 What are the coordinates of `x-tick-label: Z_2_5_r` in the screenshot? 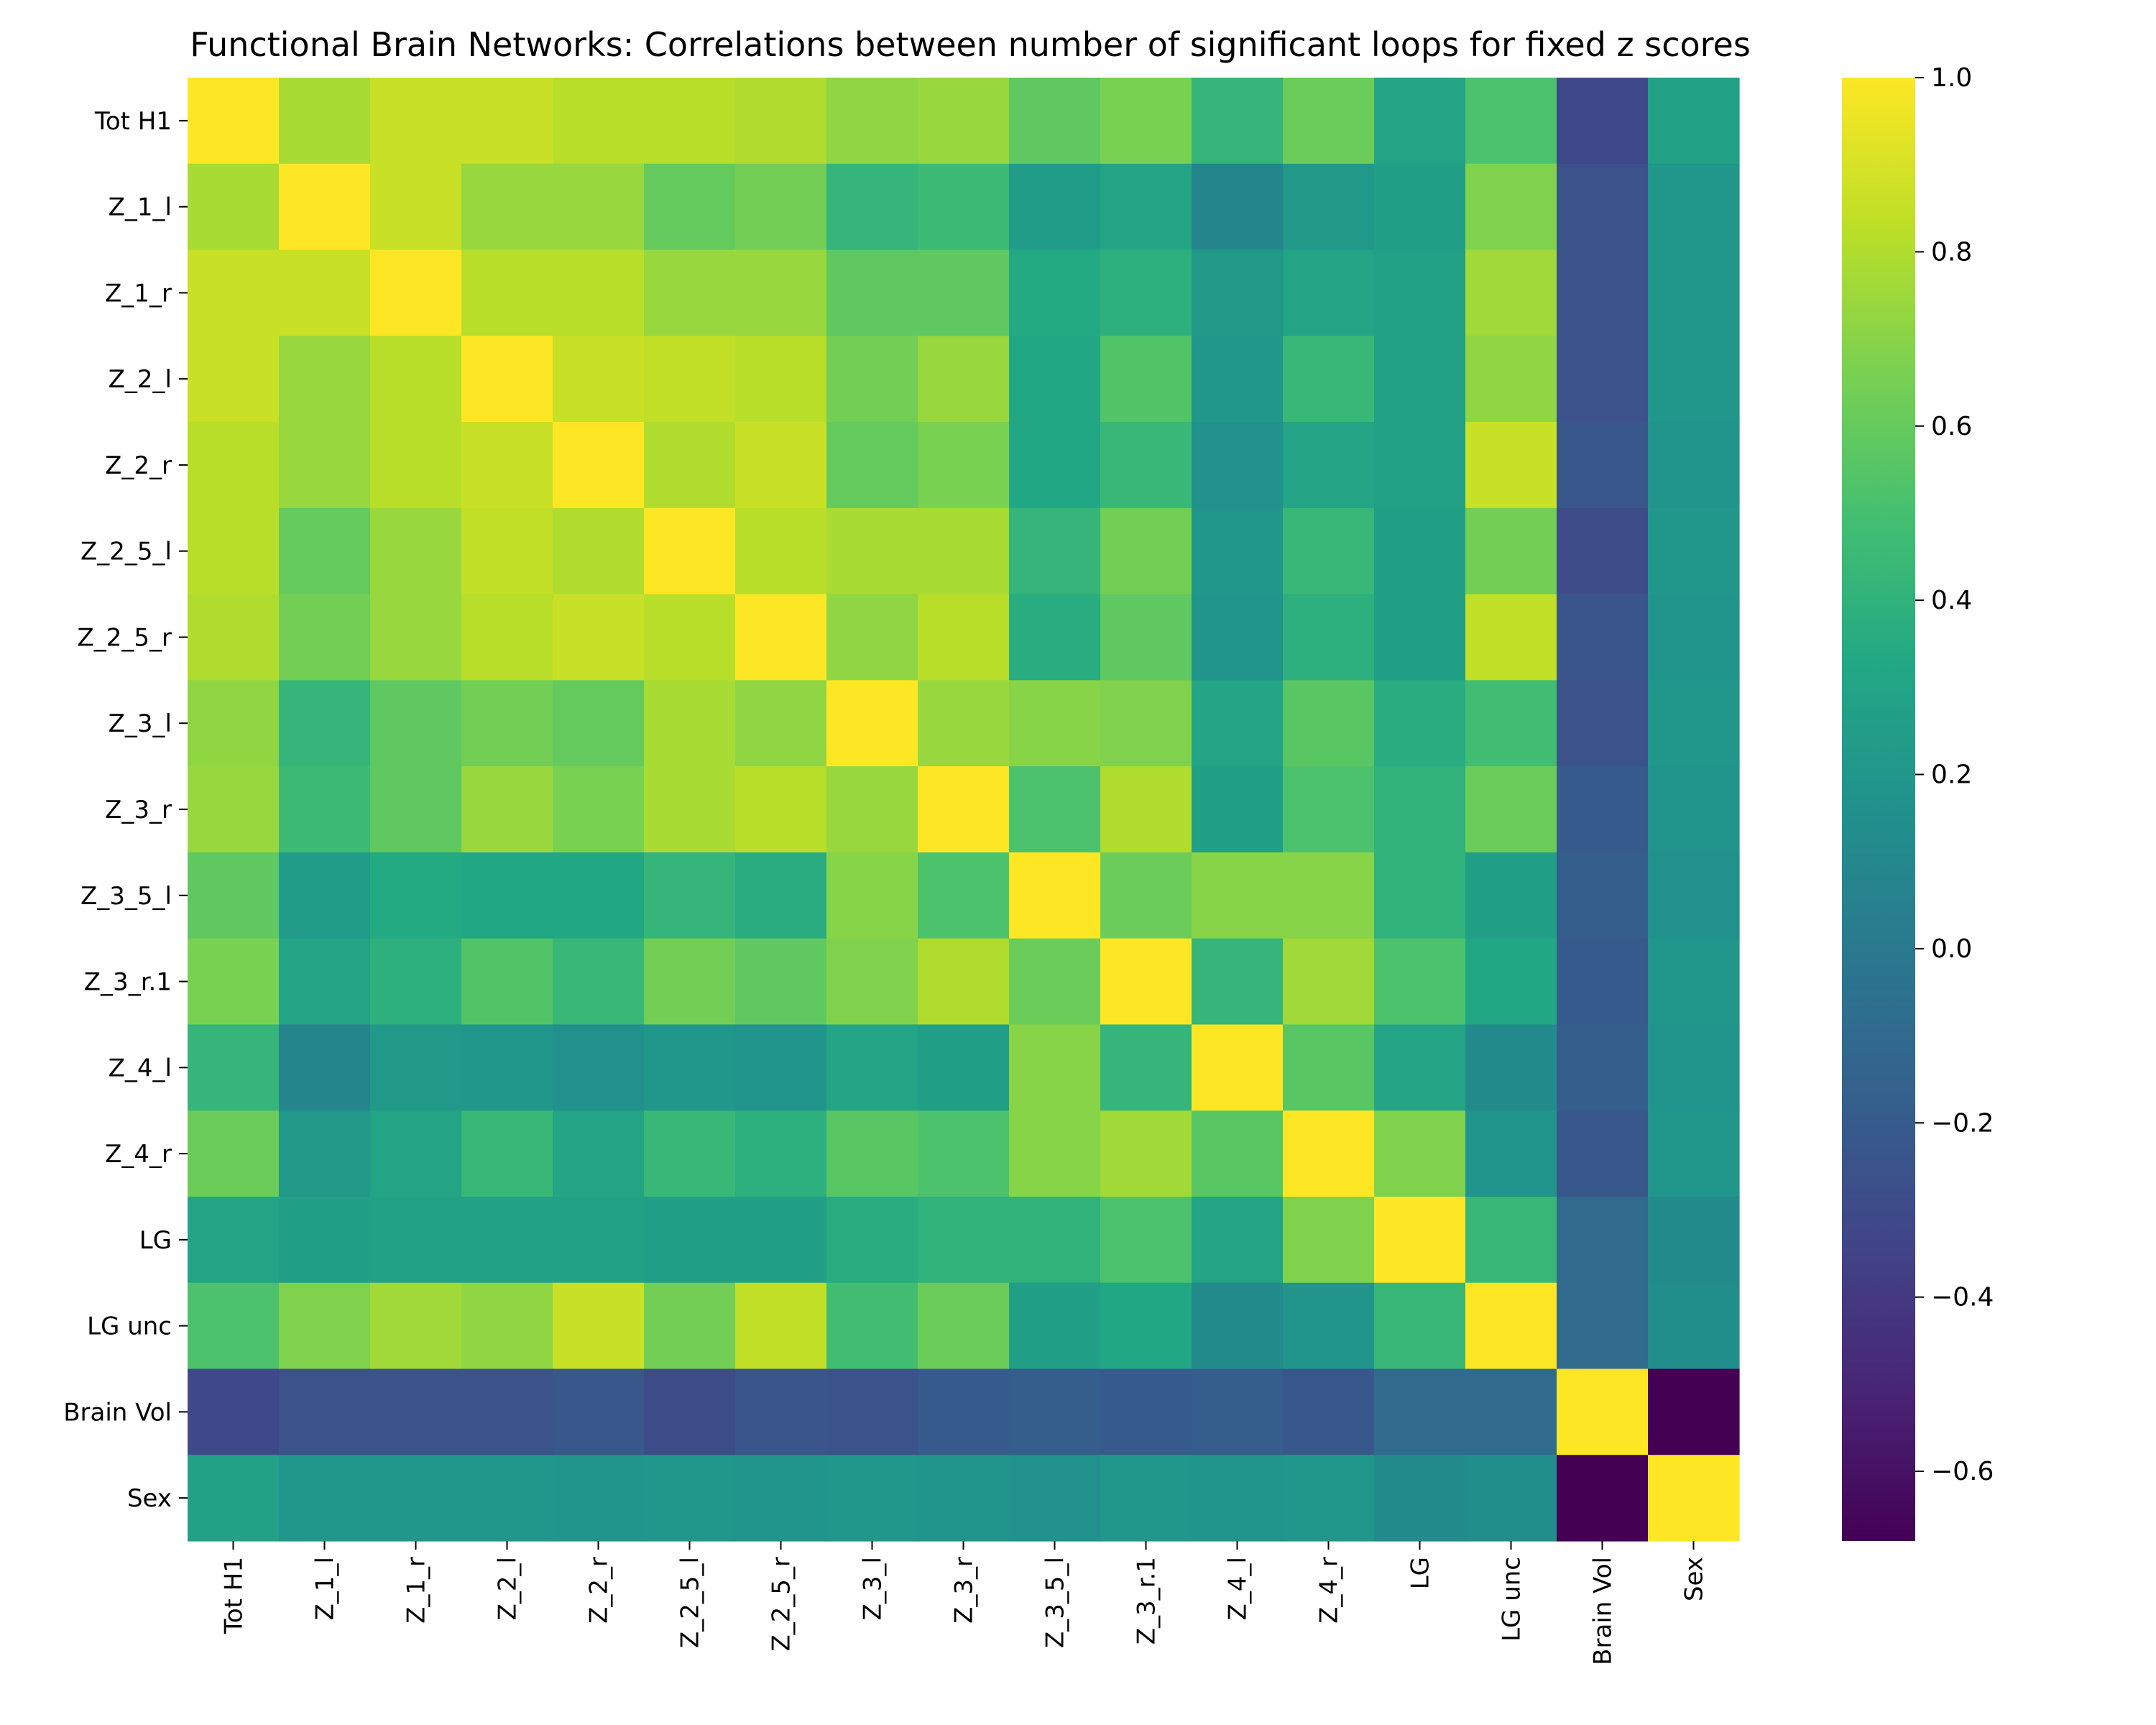 It's located at (782, 1604).